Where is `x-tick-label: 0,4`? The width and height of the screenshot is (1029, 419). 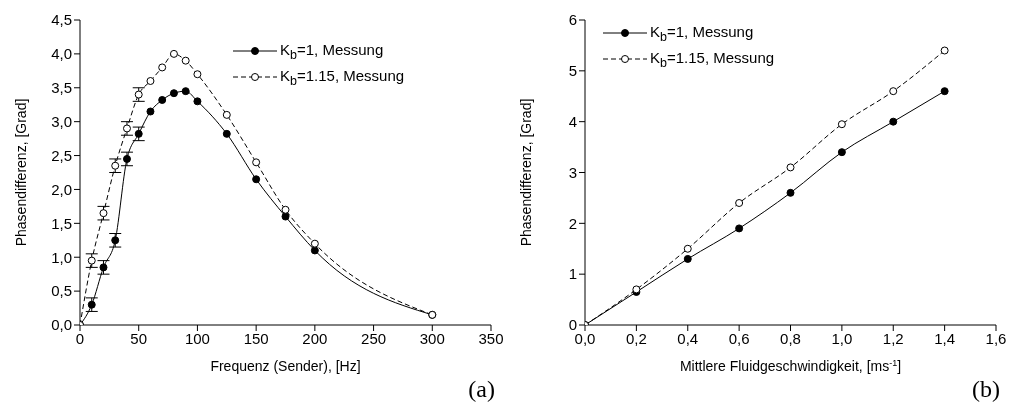 x-tick-label: 0,4 is located at coordinates (688, 338).